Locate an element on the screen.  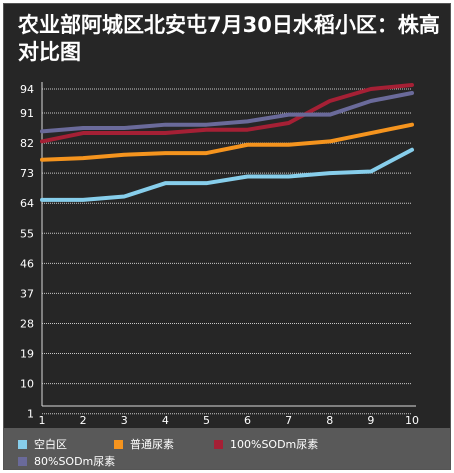
y-tick-label: 82 is located at coordinates (27, 143).